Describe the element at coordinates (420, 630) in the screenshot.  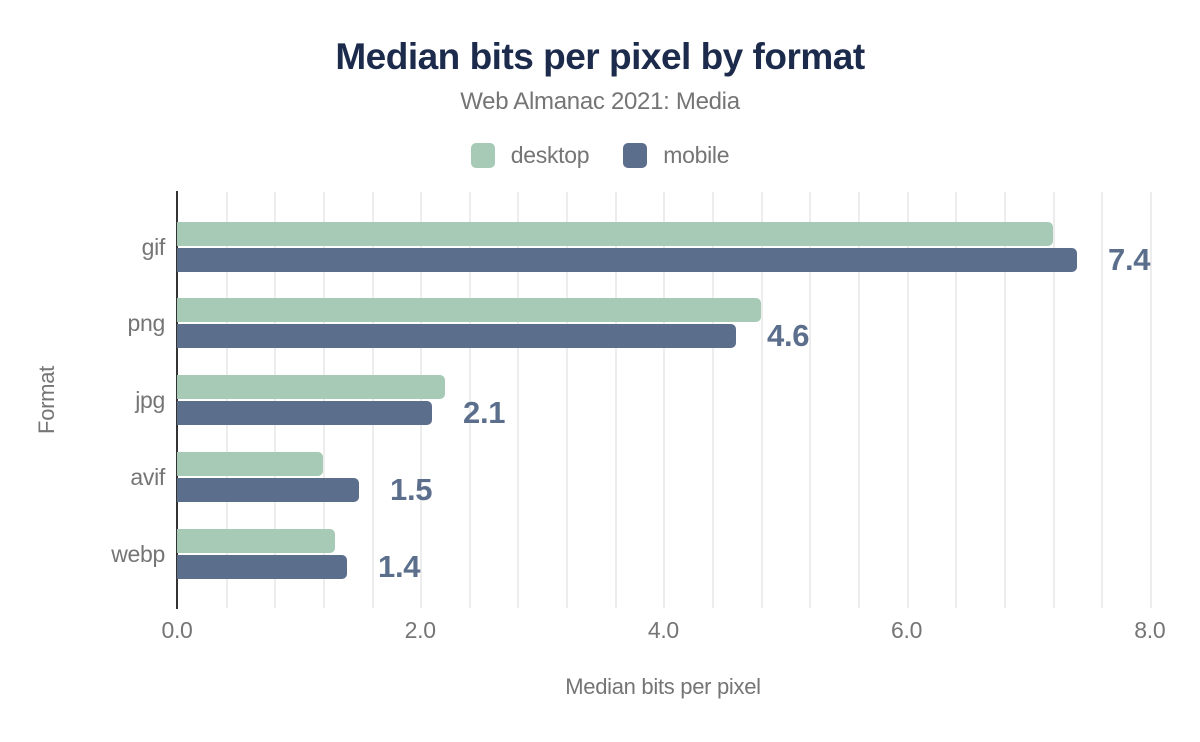
I see `x-tick-2.0: 2.0` at that location.